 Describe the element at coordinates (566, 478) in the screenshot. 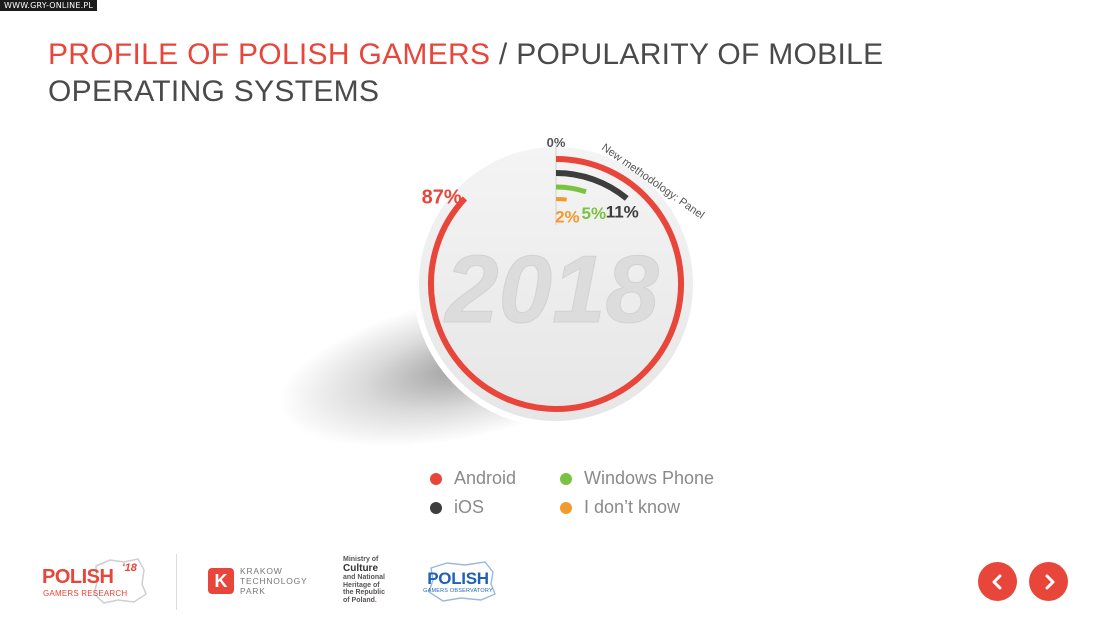

I see `legend-dot-windows-phone` at that location.